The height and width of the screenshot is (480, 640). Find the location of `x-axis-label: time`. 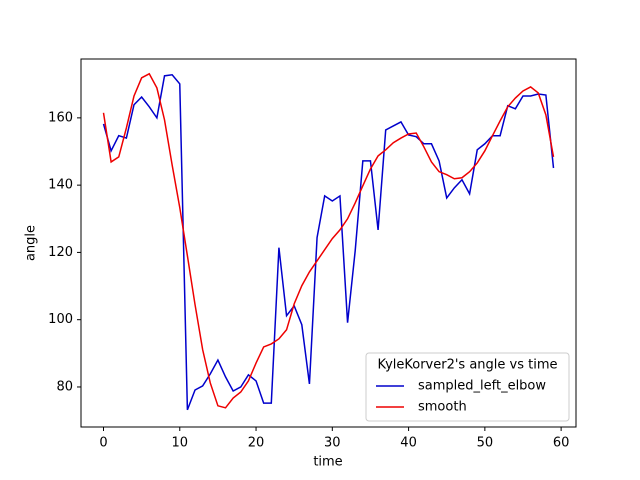

x-axis-label: time is located at coordinates (327, 462).